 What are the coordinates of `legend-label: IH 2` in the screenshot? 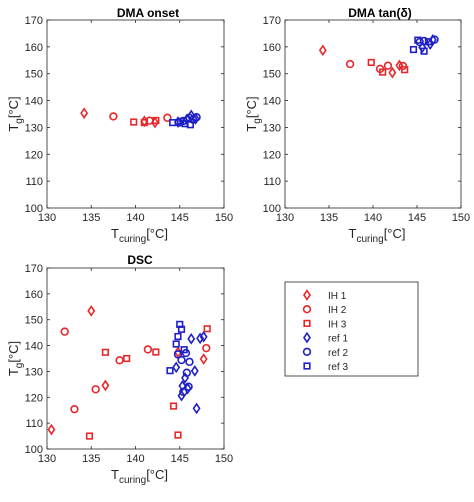 It's located at (337, 310).